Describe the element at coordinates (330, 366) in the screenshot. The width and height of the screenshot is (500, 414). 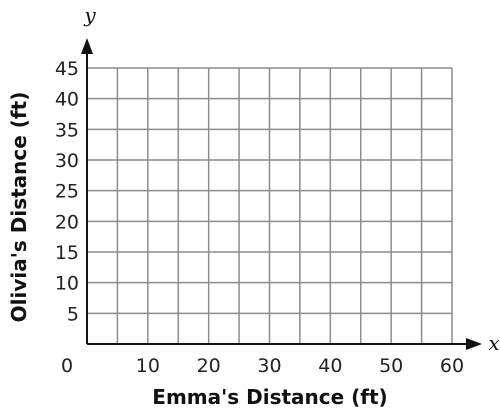
I see `x-tick-label: 40` at that location.